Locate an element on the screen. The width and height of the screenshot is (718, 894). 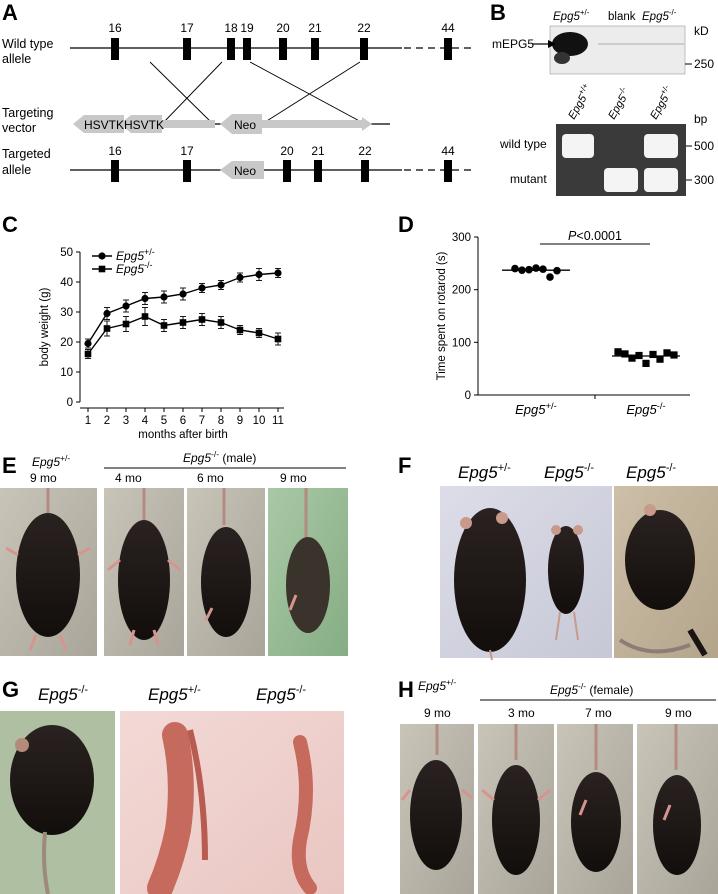
d-y-tick-label-0: 0 is located at coordinates (468, 396).